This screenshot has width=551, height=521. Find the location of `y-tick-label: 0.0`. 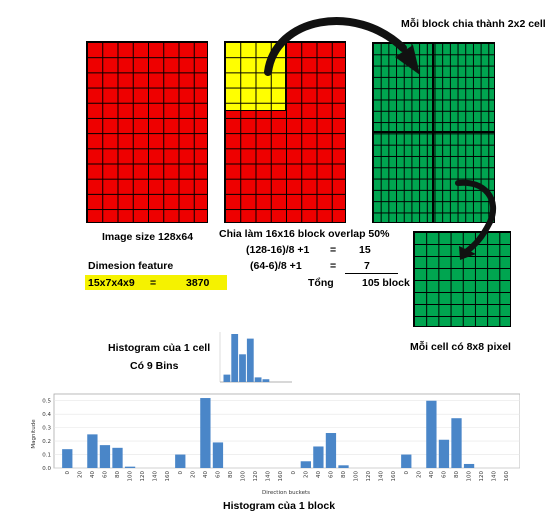

y-tick-label: 0.0 is located at coordinates (46, 469).